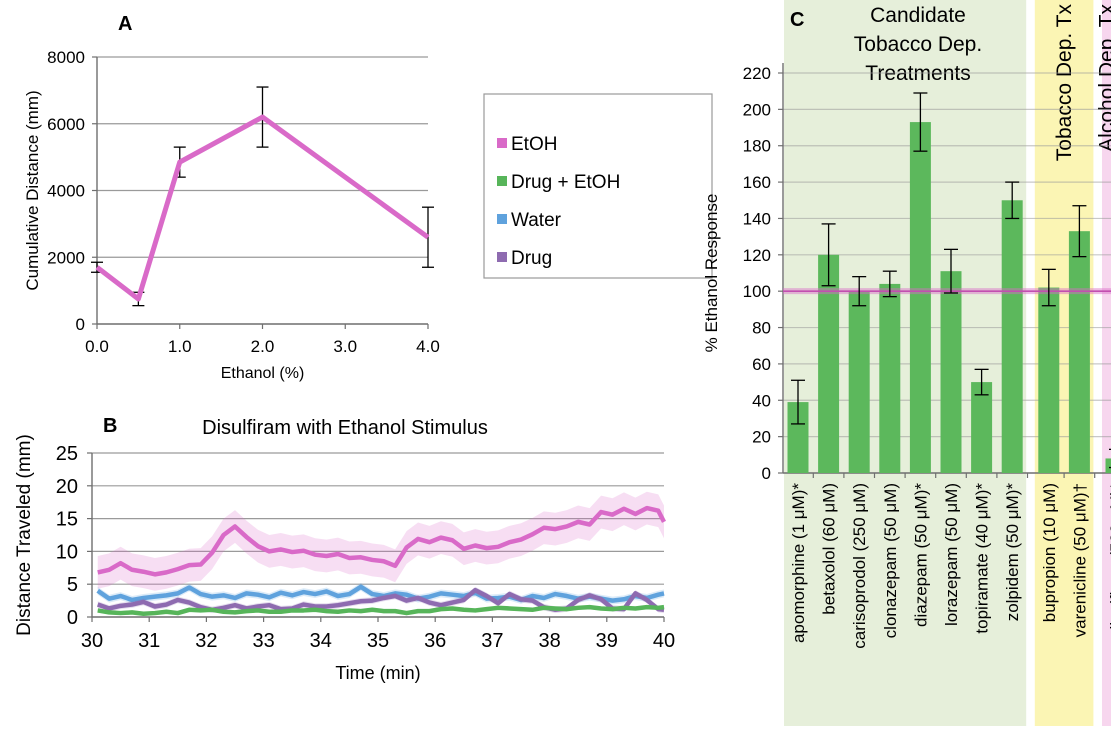  I want to click on legend-entry: Drug, so click(524, 258).